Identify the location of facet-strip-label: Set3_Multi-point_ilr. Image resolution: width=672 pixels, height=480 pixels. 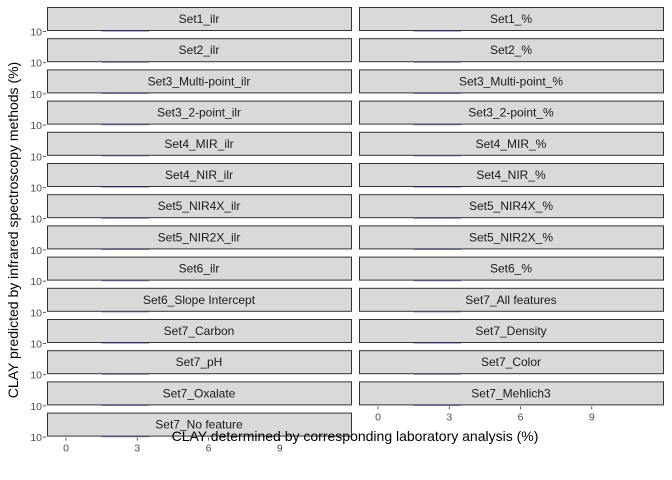
(199, 81).